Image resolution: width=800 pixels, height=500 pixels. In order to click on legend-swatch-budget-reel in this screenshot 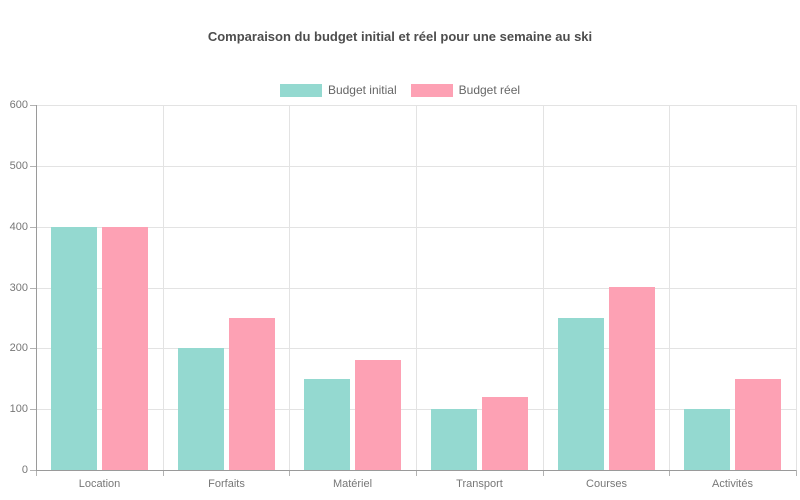, I will do `click(431, 90)`.